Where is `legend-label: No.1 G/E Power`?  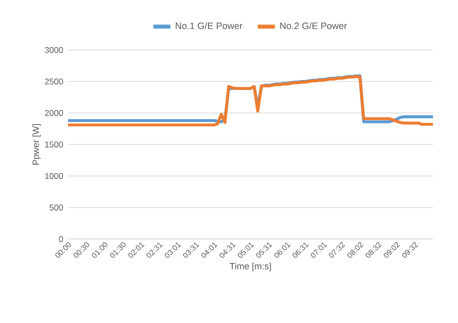
legend-label: No.1 G/E Power is located at coordinates (209, 26).